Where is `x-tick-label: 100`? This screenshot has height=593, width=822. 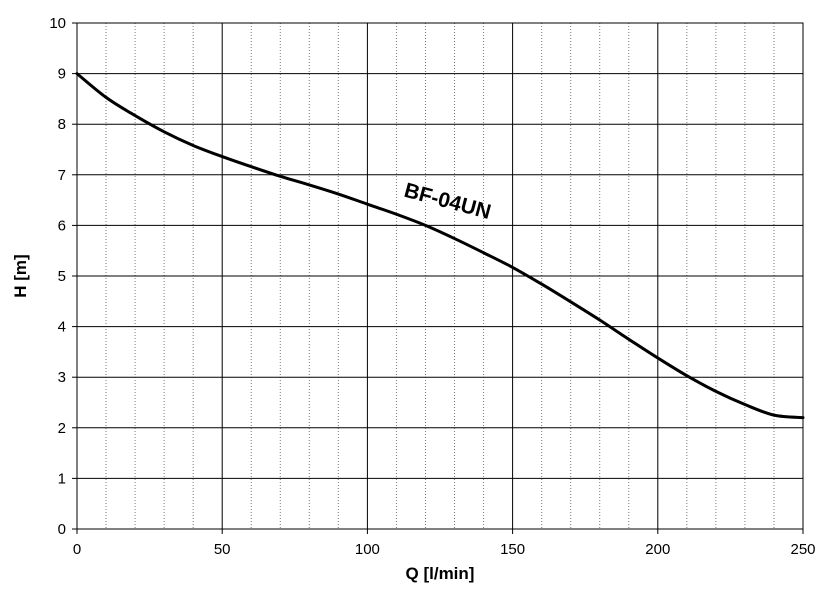
x-tick-label: 100 is located at coordinates (367, 549).